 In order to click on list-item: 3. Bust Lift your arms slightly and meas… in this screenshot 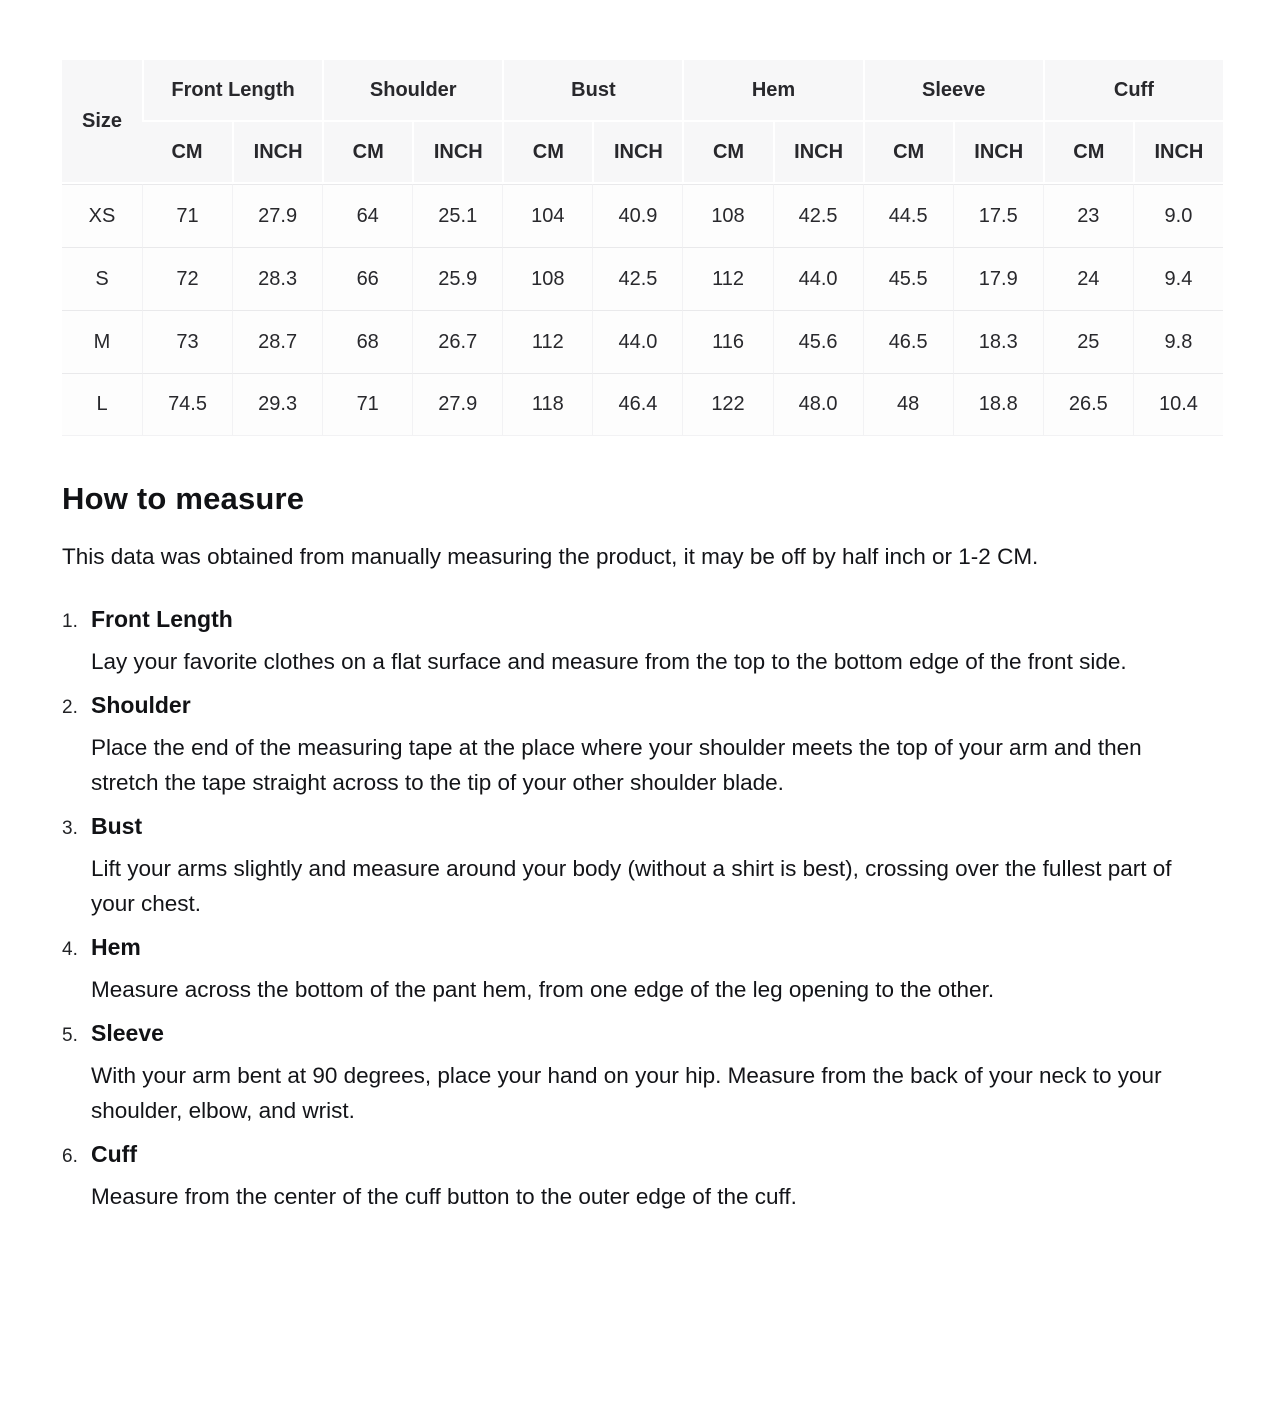, I will do `click(642, 867)`.